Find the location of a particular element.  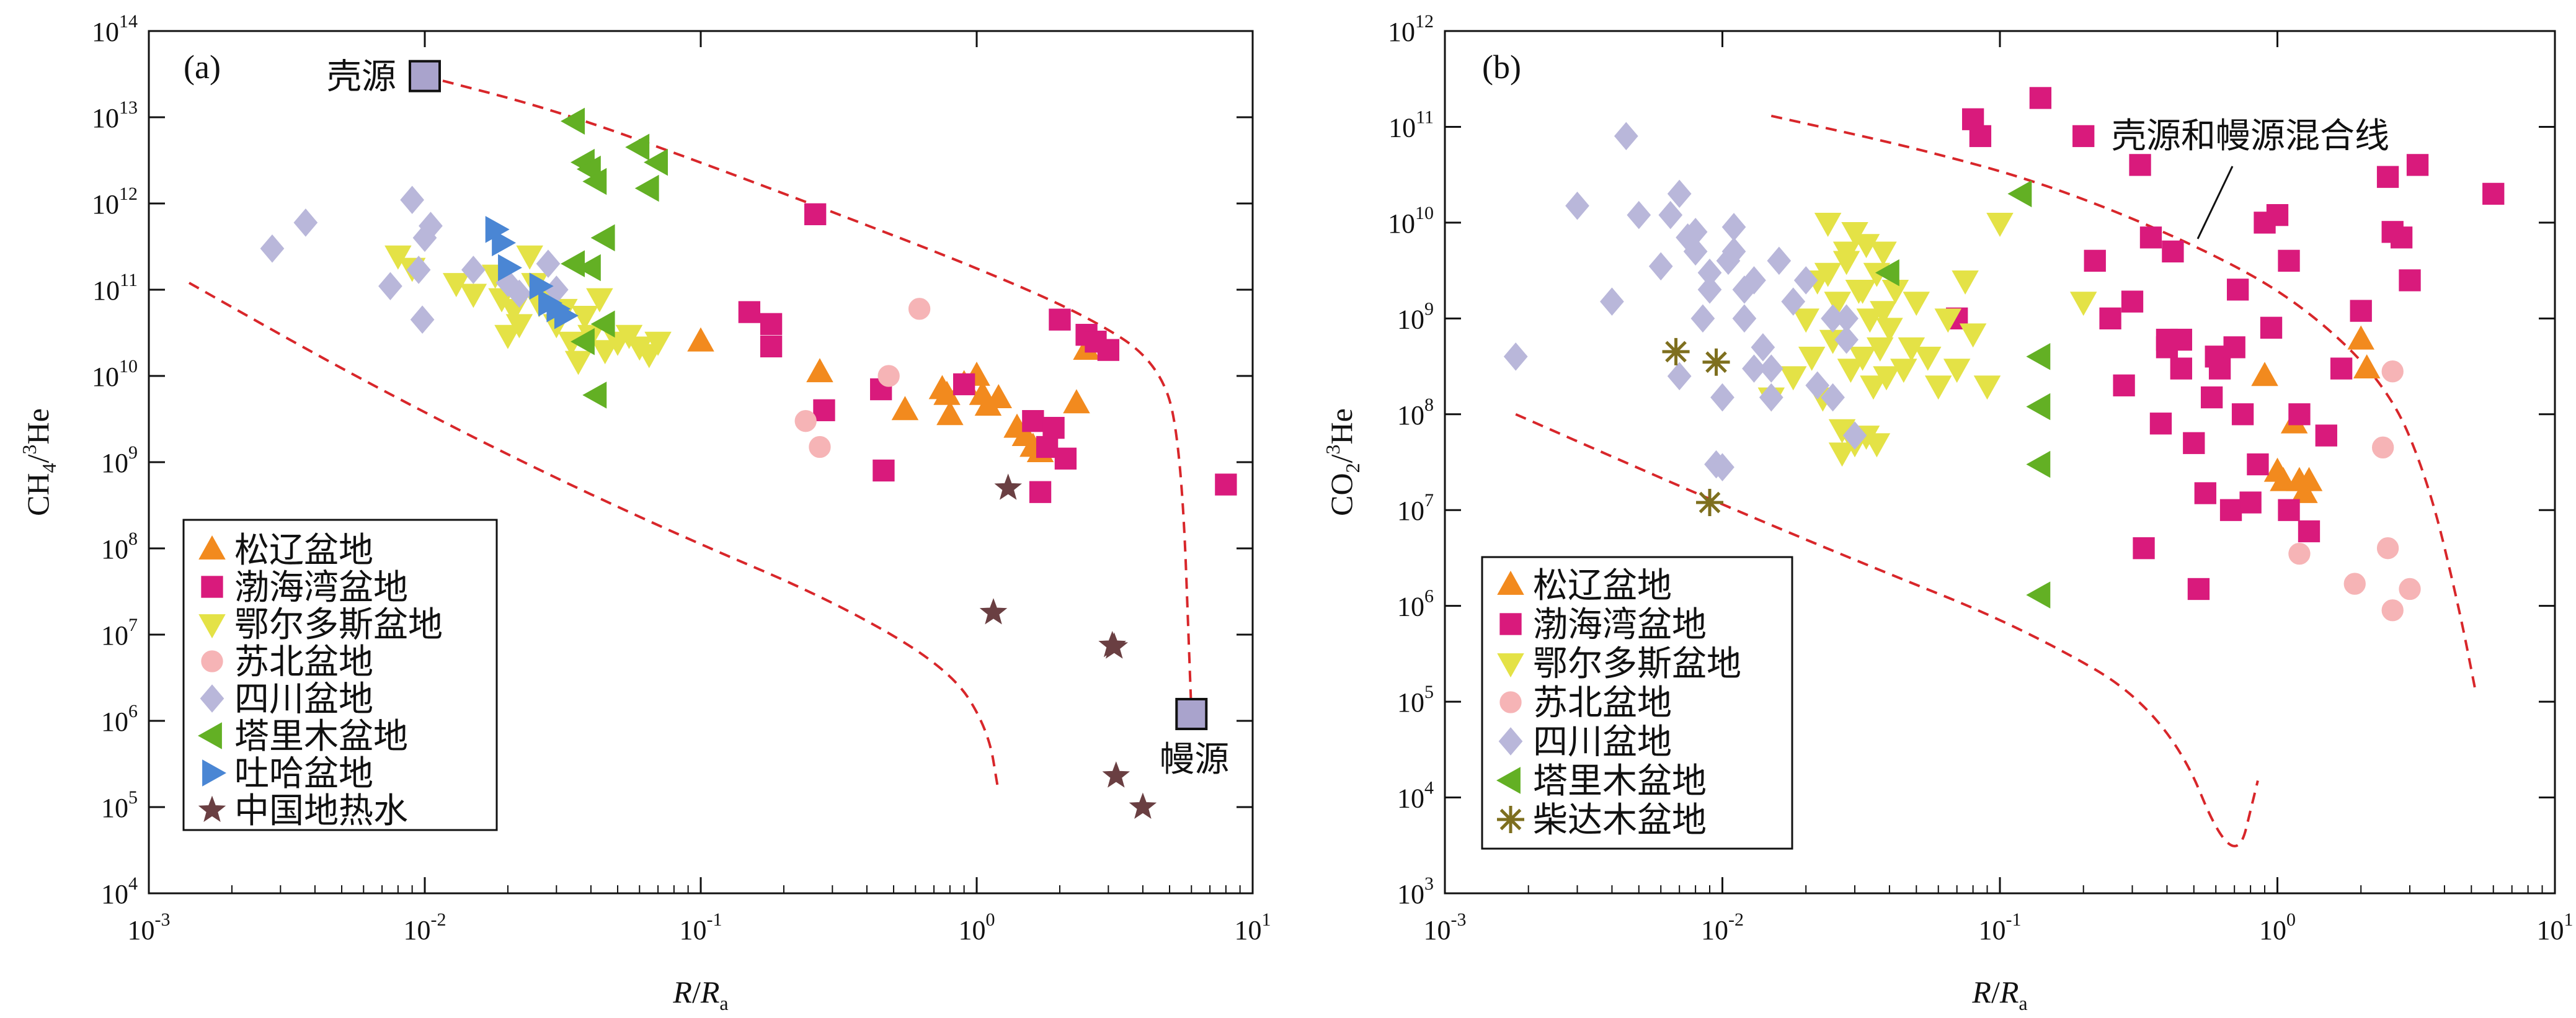

y-axis-label-b: CO2/3He is located at coordinates (1342, 462).